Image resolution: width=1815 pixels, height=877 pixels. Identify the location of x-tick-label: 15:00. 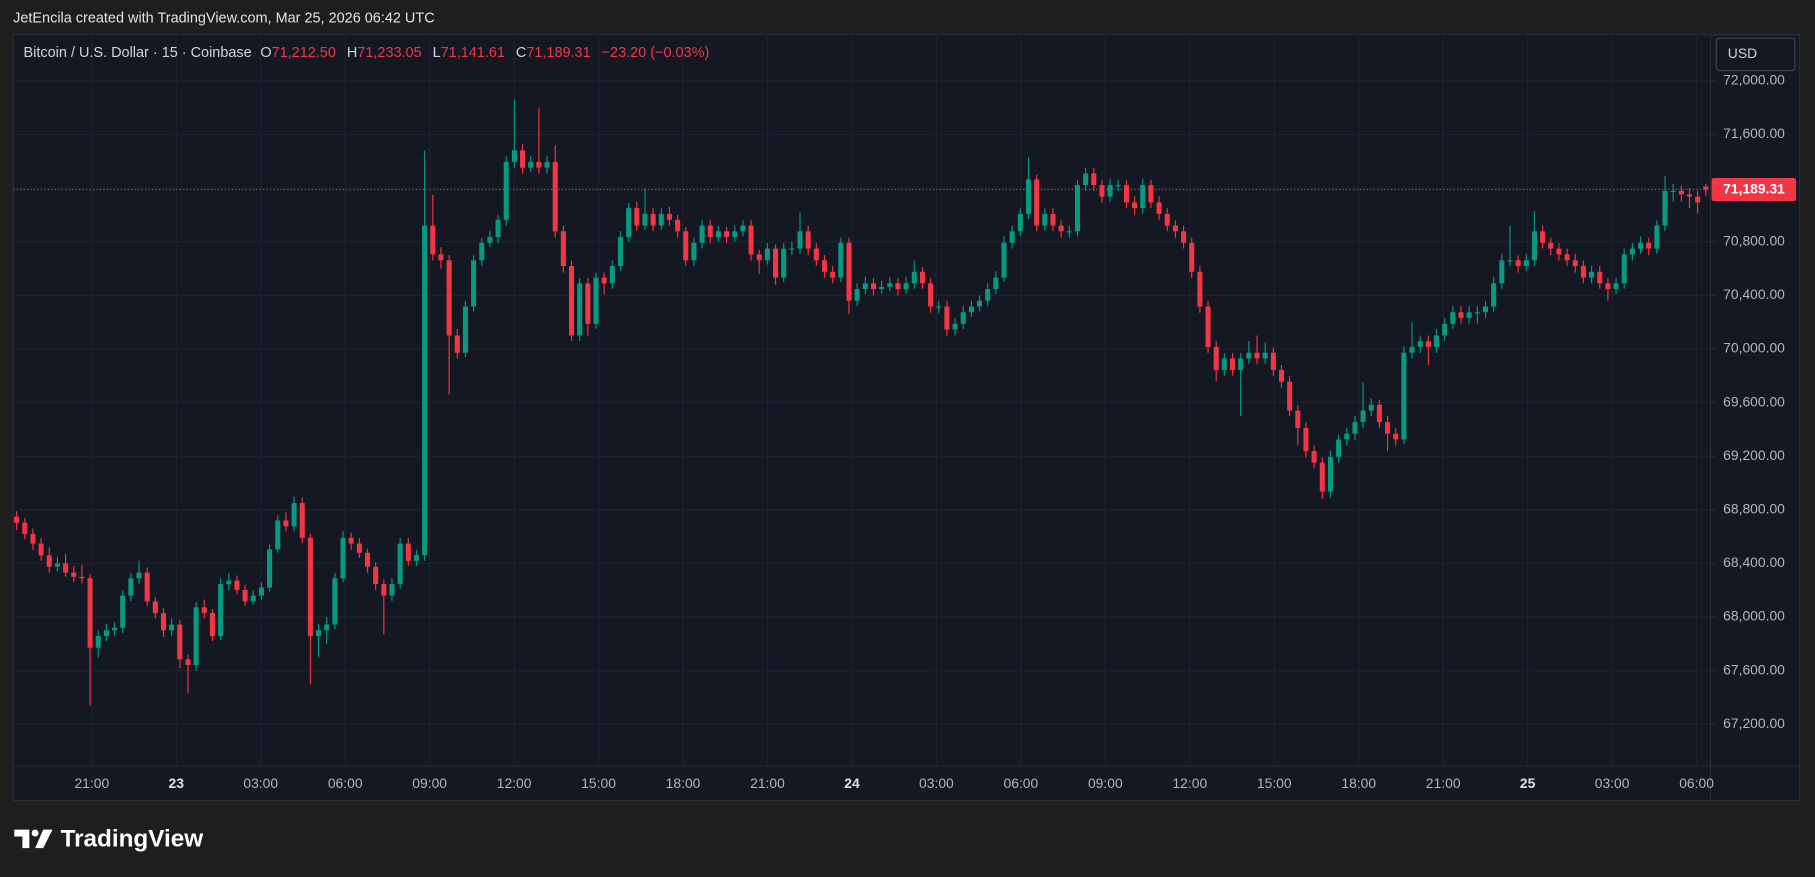
(1274, 783).